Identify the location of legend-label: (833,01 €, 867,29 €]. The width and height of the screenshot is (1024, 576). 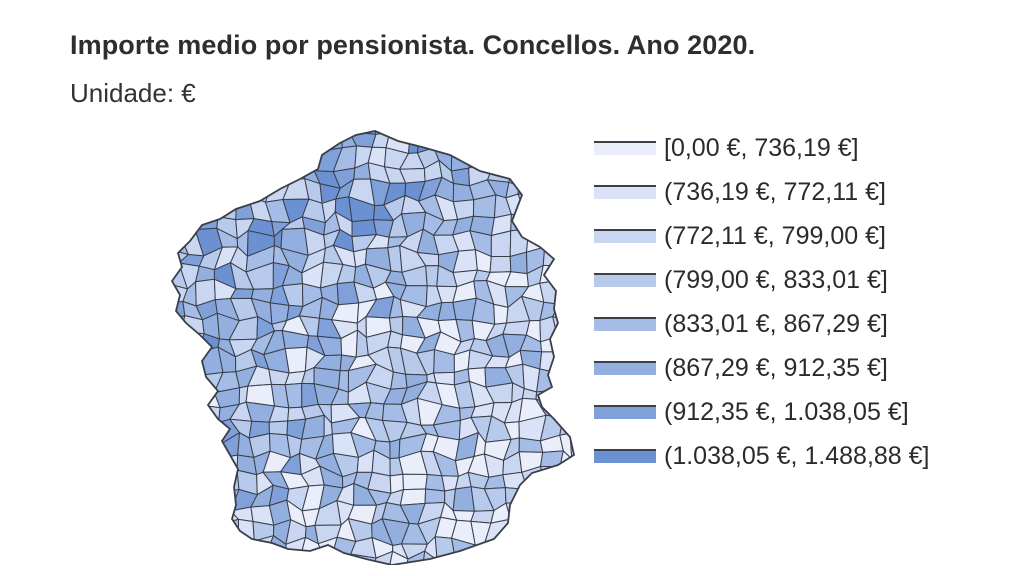
(776, 323).